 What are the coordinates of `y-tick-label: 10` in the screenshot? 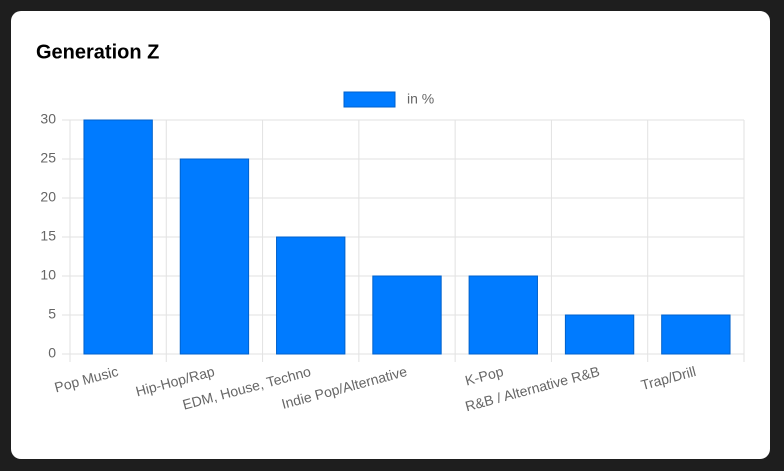 It's located at (48, 275).